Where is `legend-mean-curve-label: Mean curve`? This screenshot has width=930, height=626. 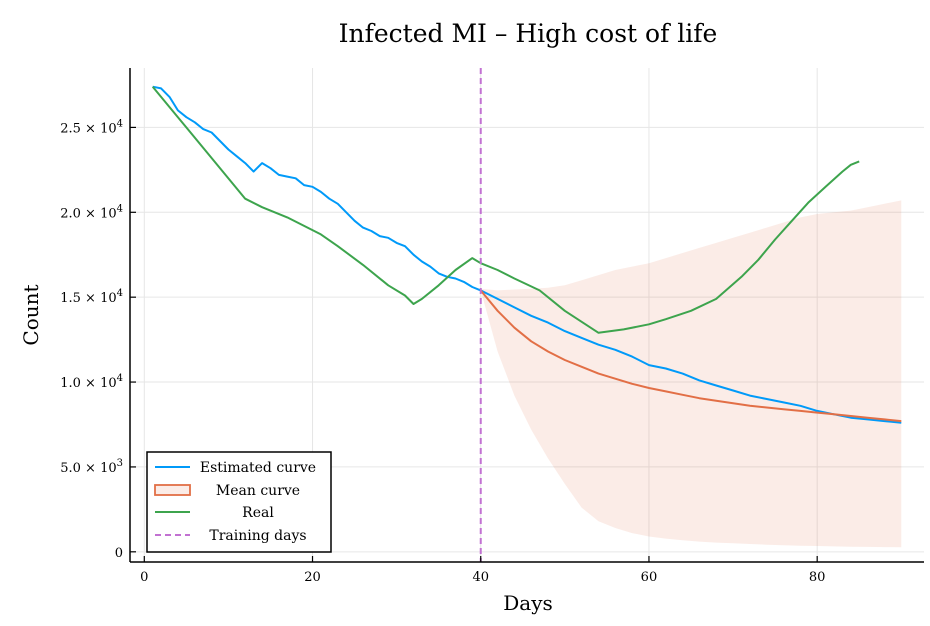
legend-mean-curve-label: Mean curve is located at coordinates (258, 491).